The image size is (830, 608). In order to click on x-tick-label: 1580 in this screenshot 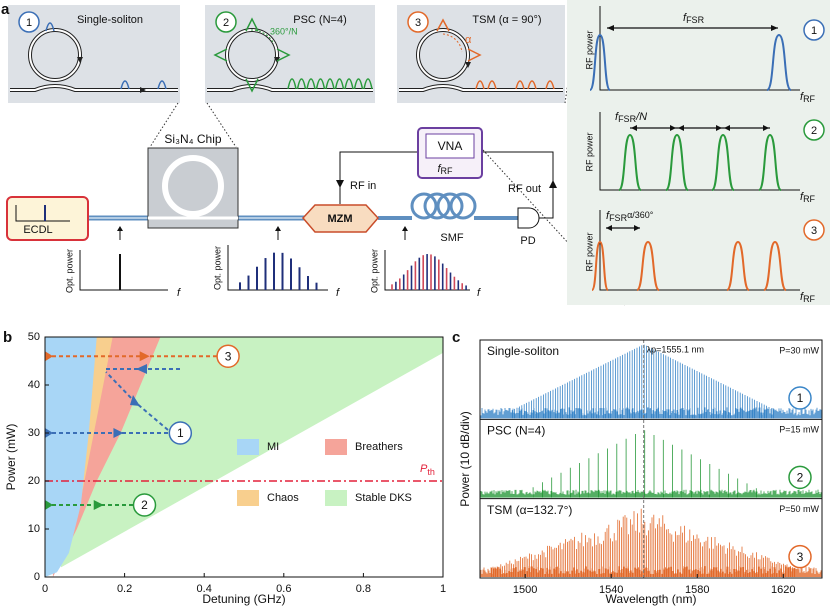, I will do `click(697, 590)`.